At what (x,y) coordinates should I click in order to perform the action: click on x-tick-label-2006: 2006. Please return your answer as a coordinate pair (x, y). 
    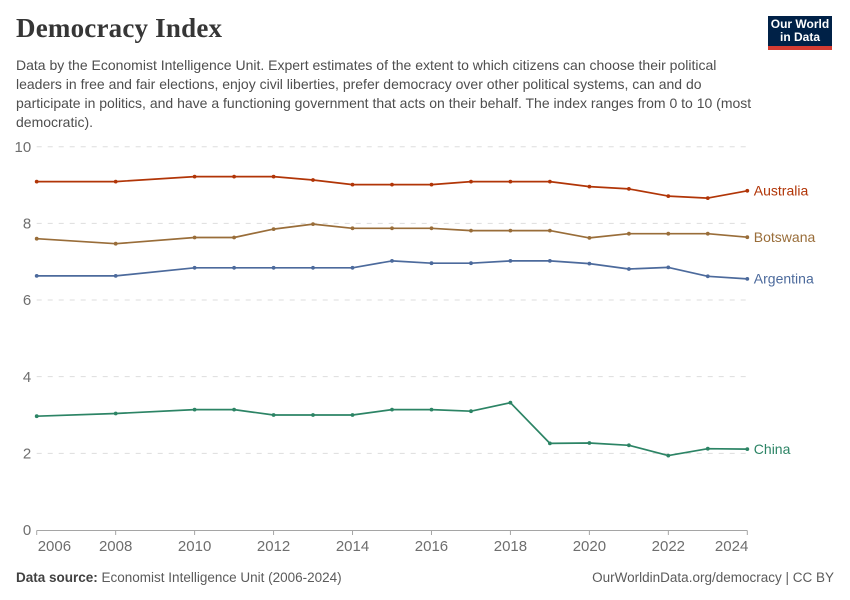
    Looking at the image, I should click on (54, 546).